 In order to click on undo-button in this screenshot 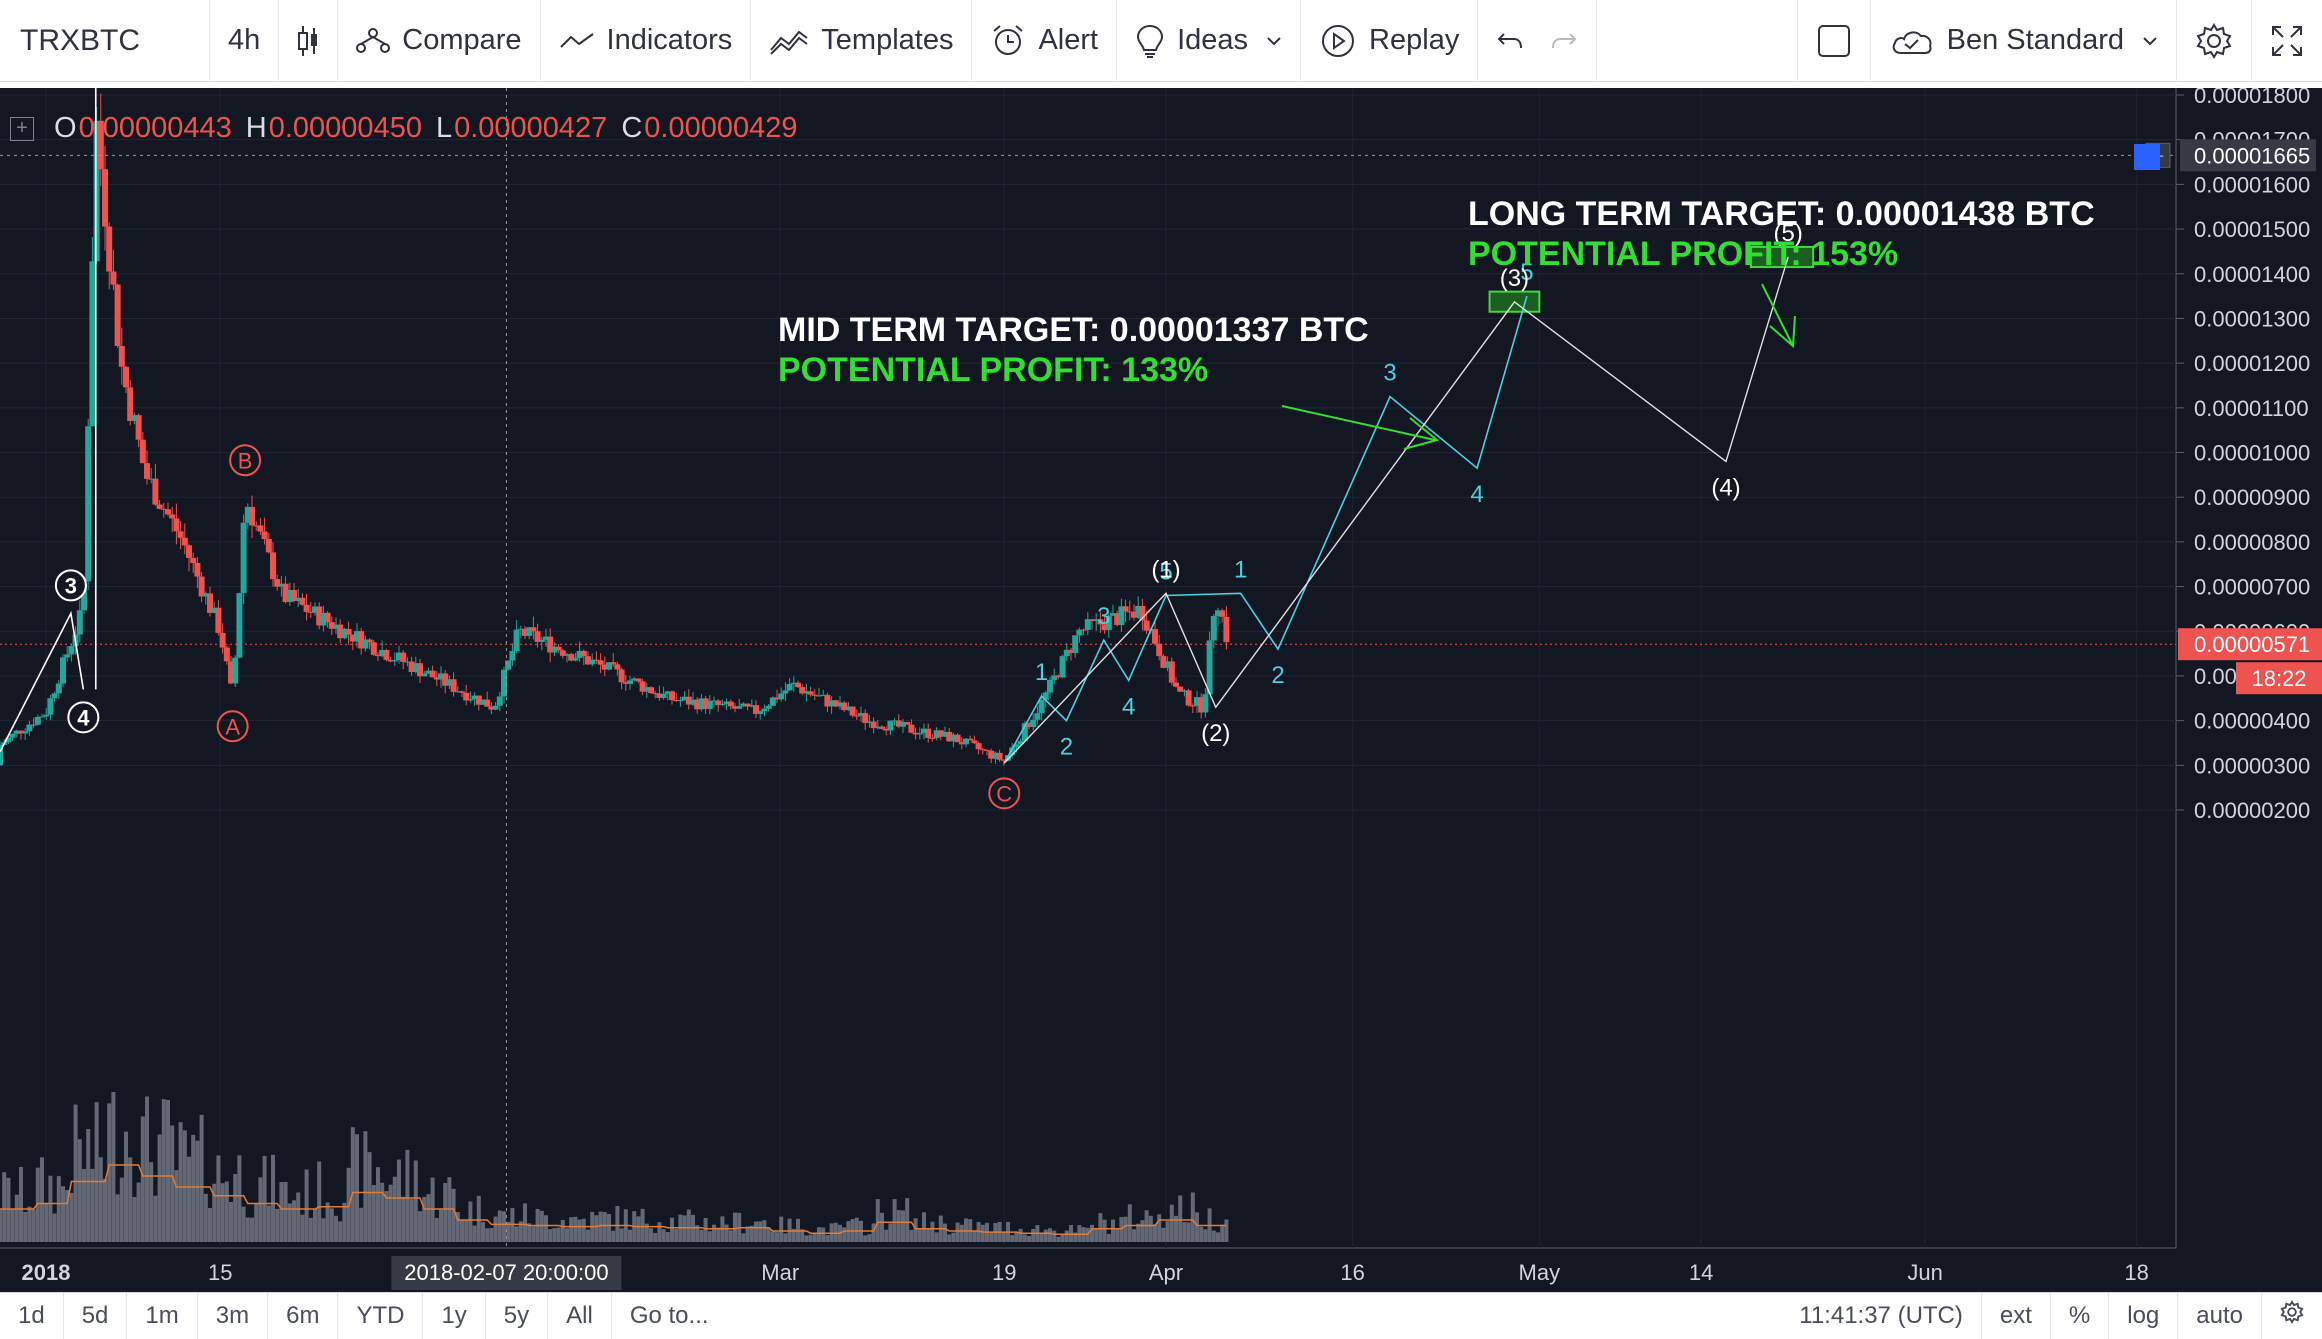, I will do `click(1505, 41)`.